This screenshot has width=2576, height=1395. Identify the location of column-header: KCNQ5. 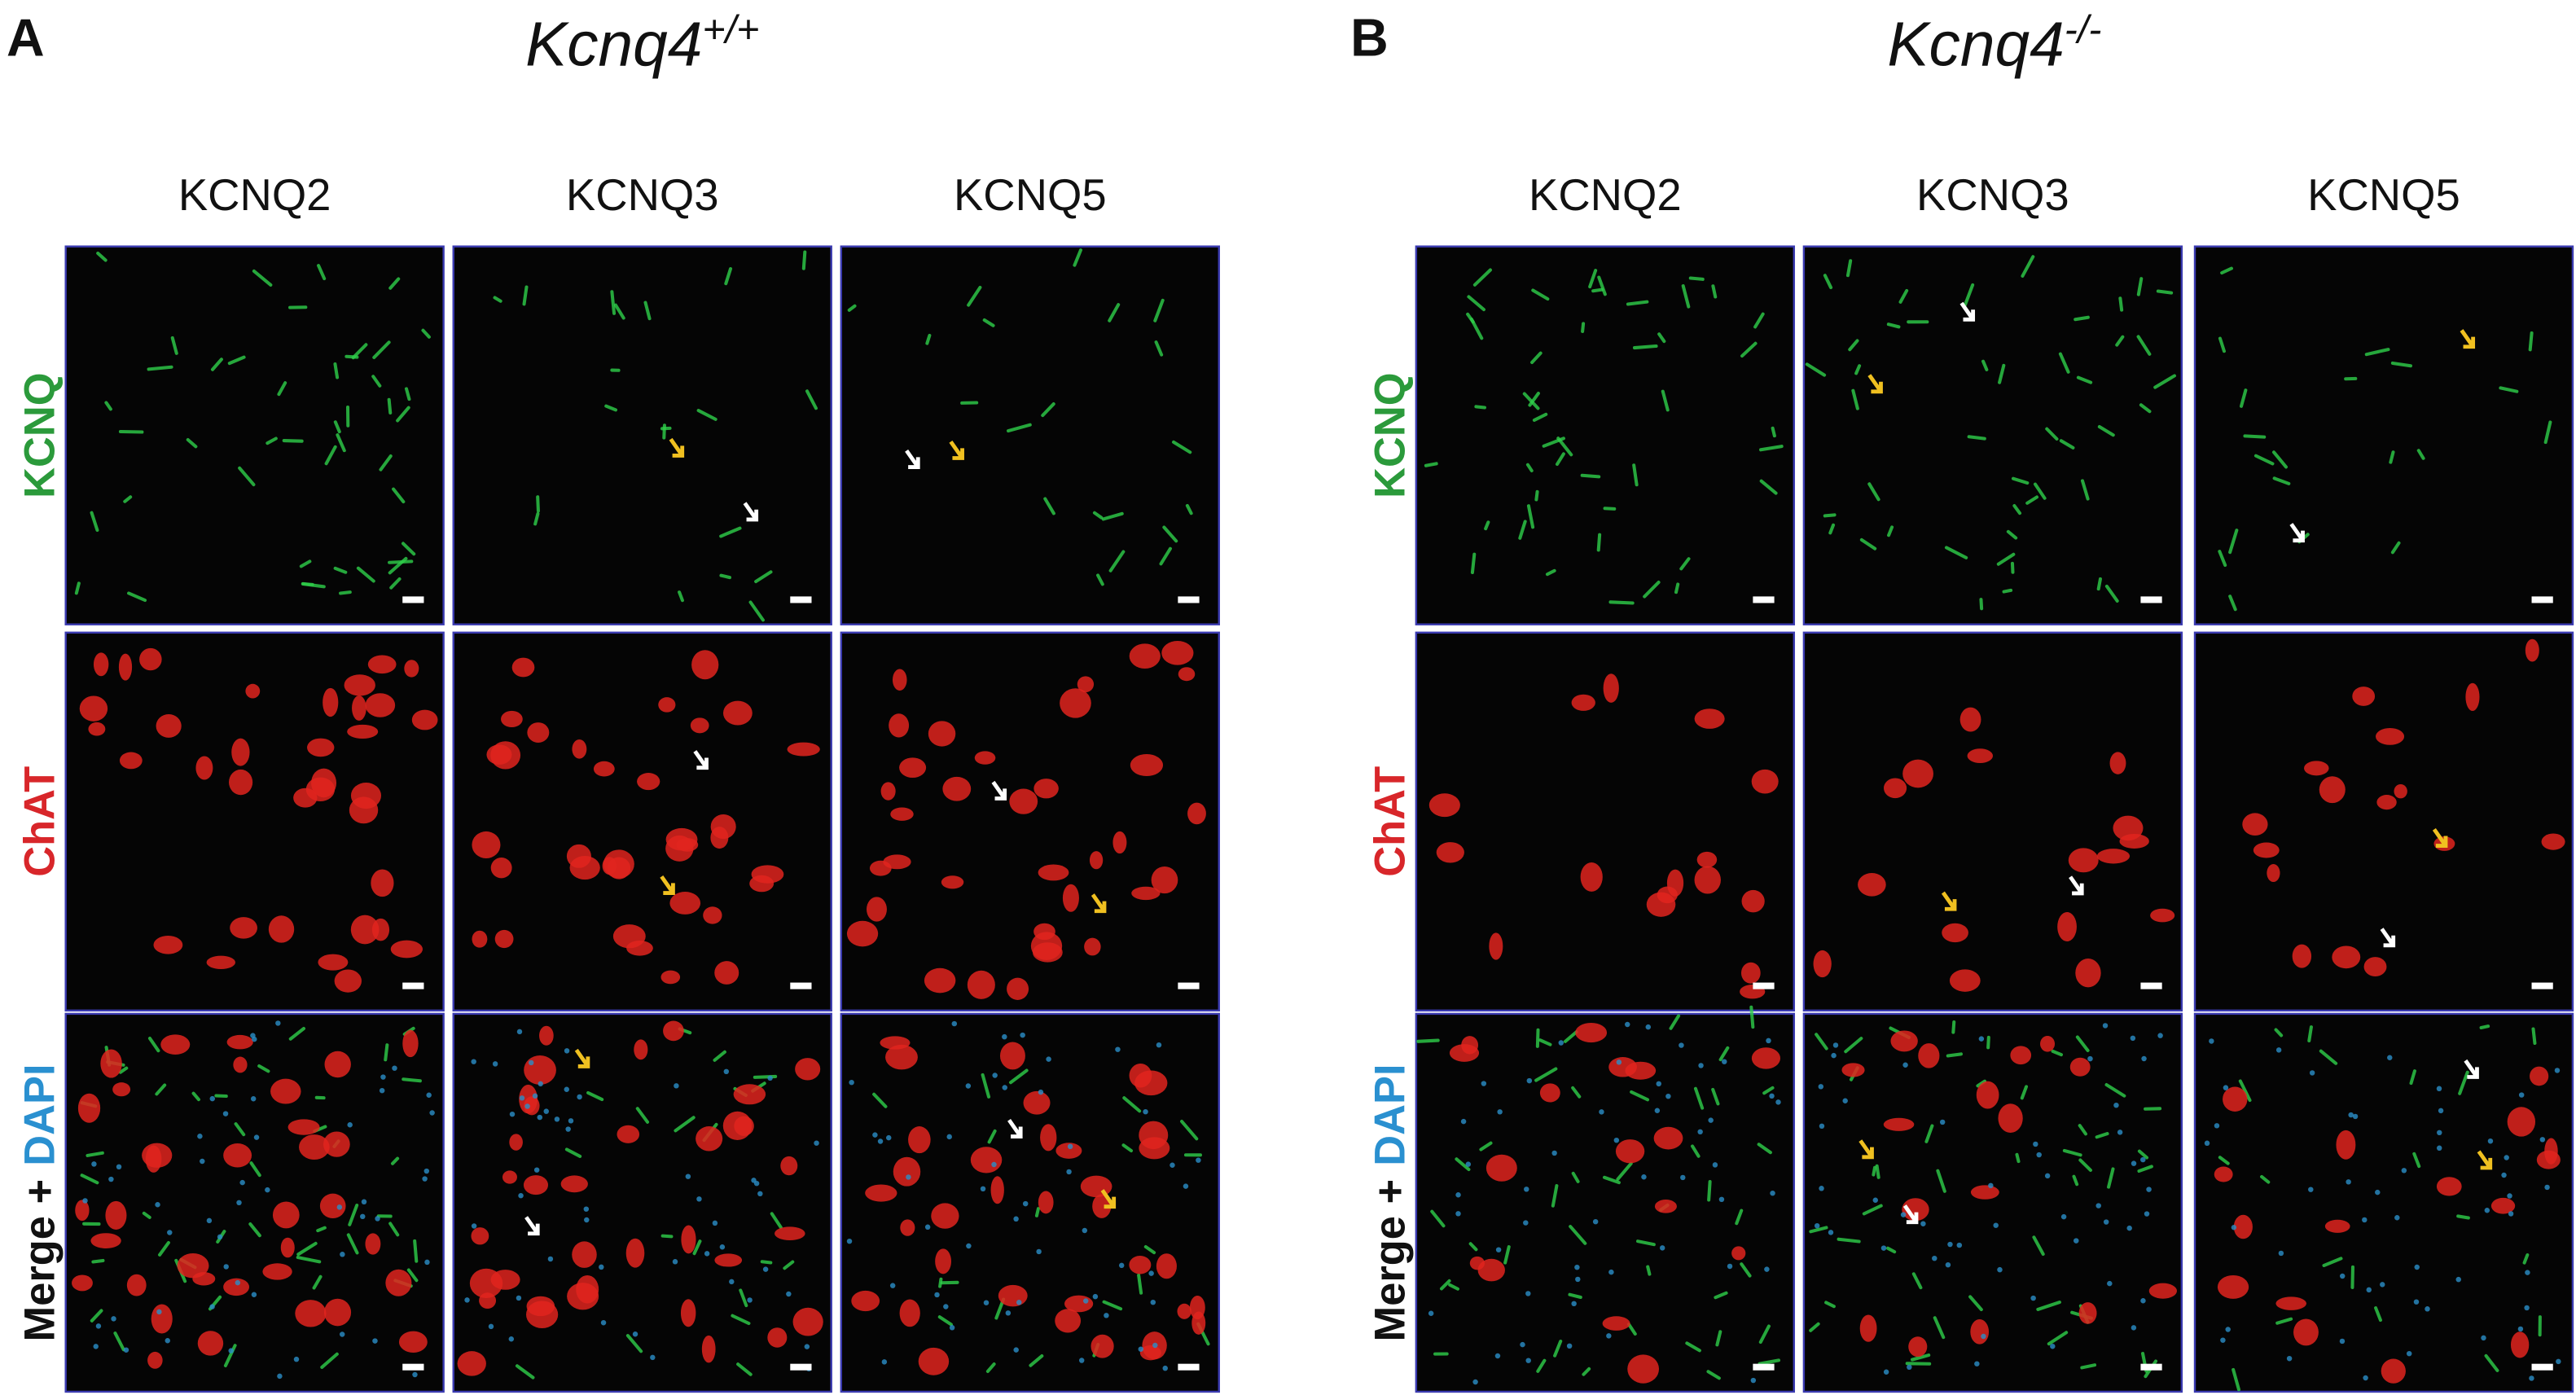
(1030, 195).